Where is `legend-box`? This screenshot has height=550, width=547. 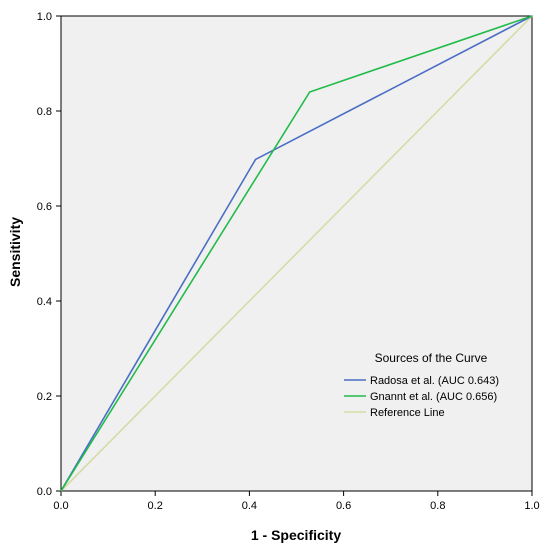 legend-box is located at coordinates (432, 385).